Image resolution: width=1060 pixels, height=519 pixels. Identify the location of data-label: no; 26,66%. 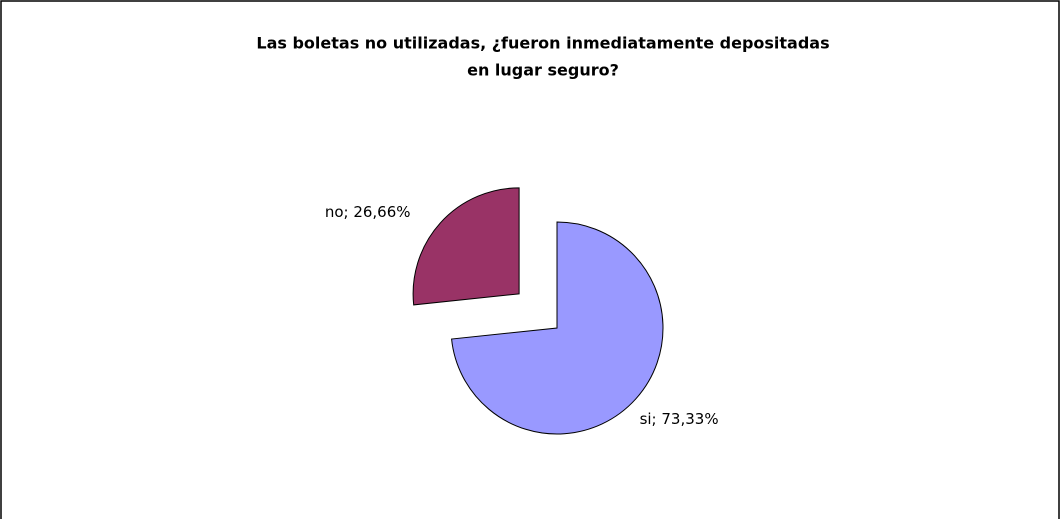
(368, 212).